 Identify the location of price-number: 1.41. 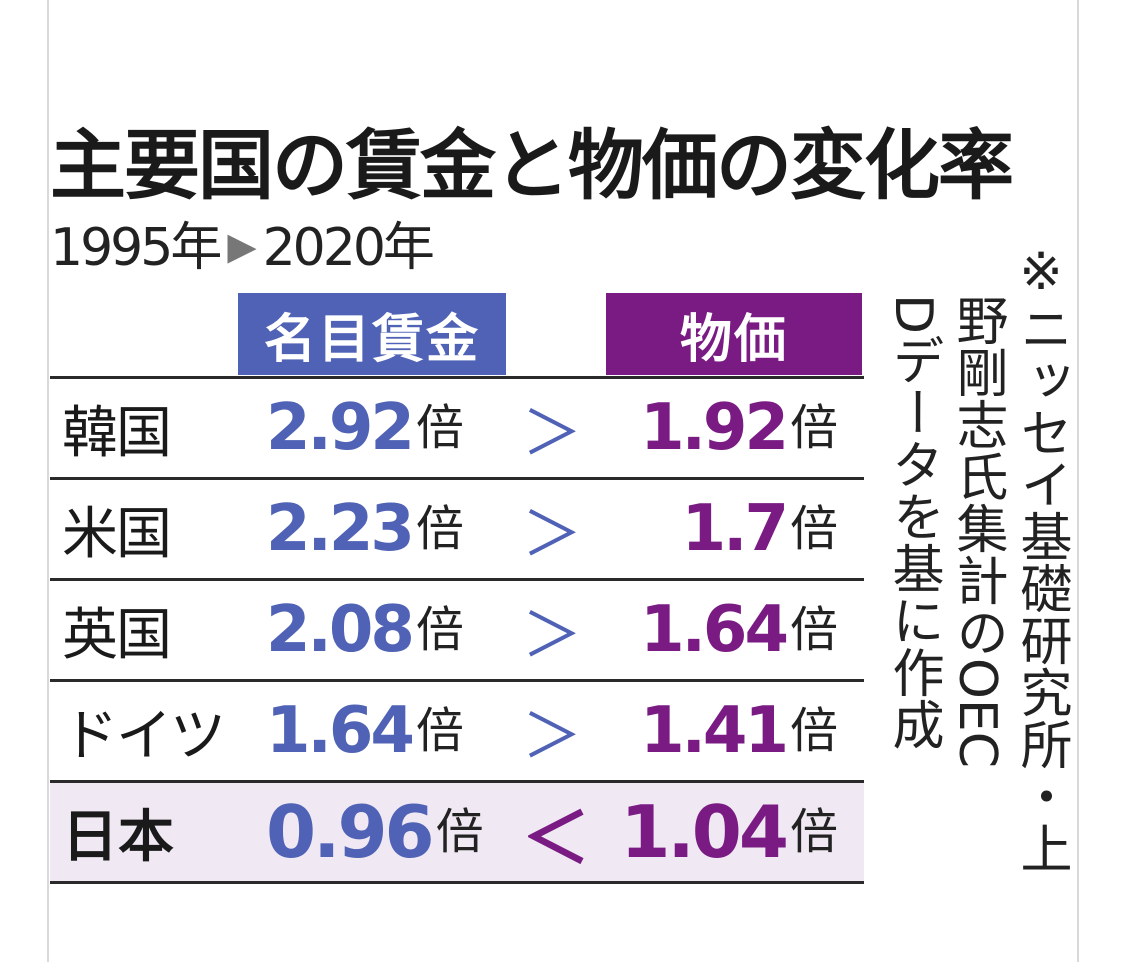
(714, 731).